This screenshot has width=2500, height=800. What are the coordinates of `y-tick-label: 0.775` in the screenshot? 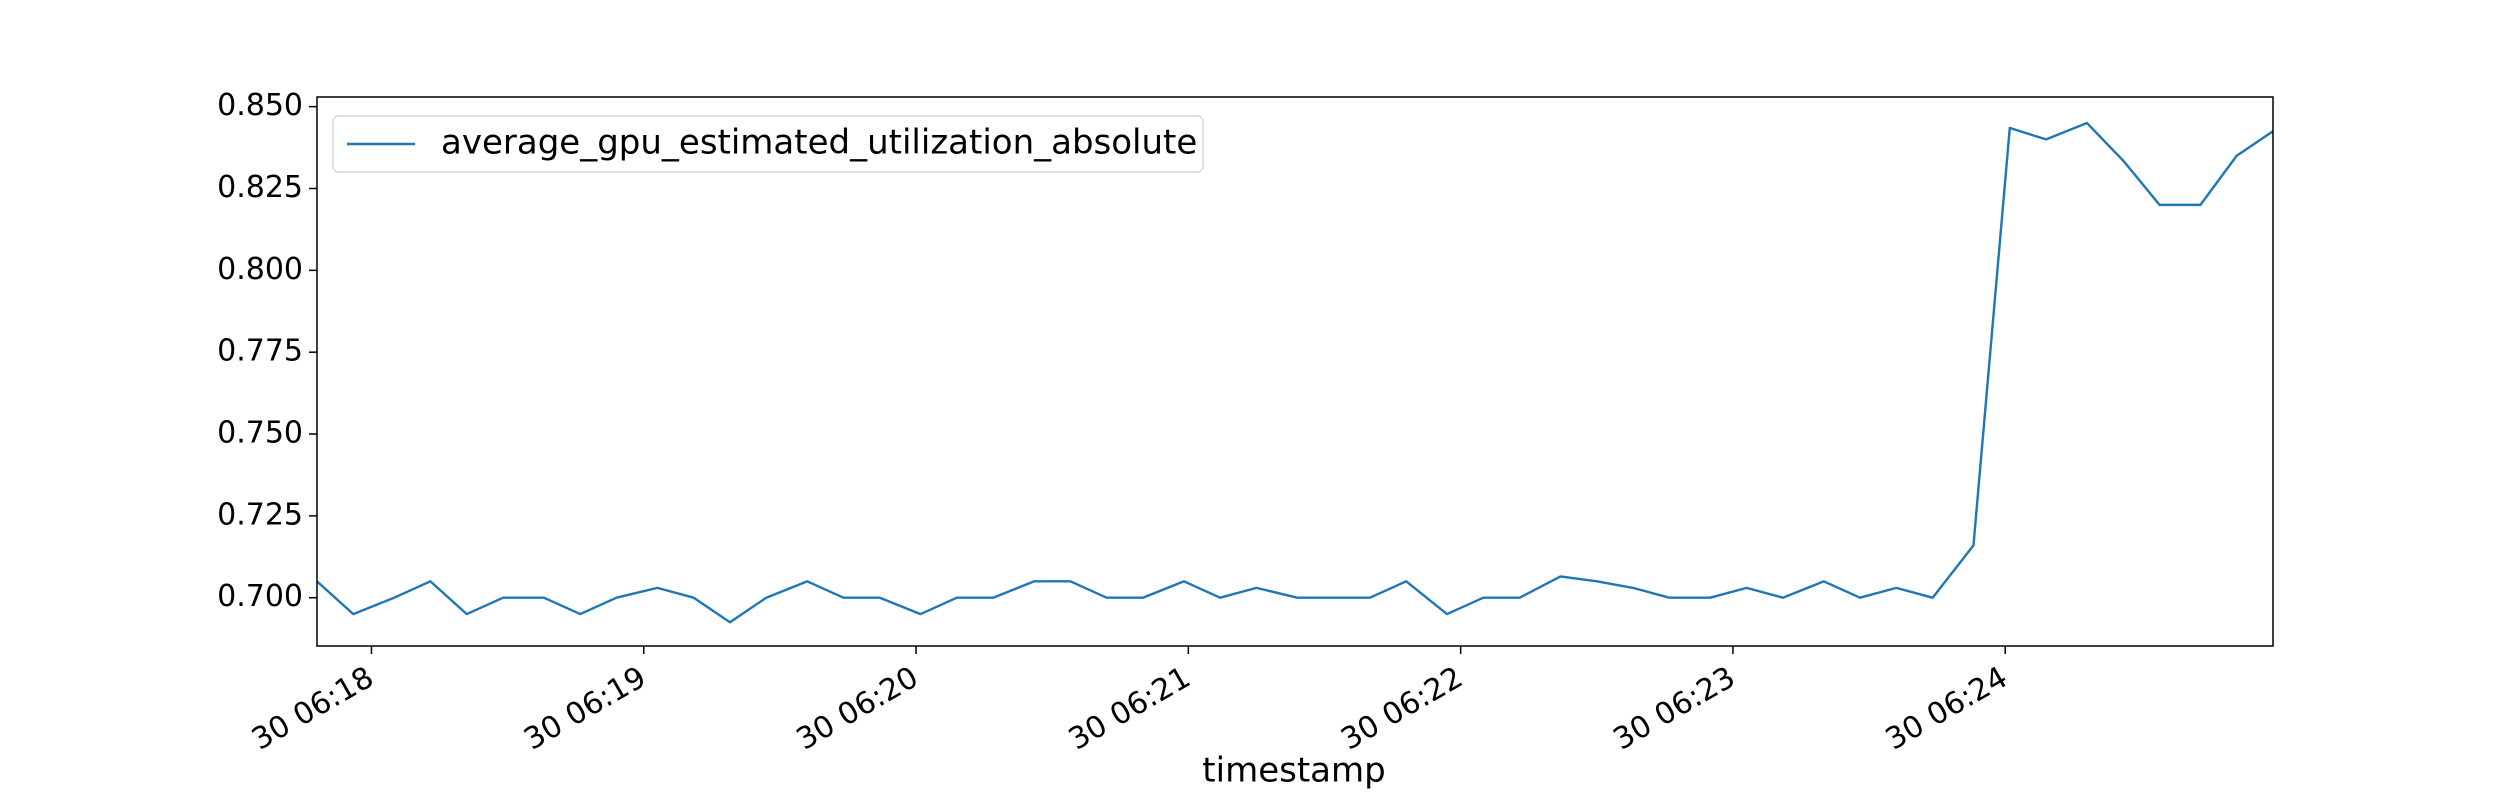 It's located at (260, 351).